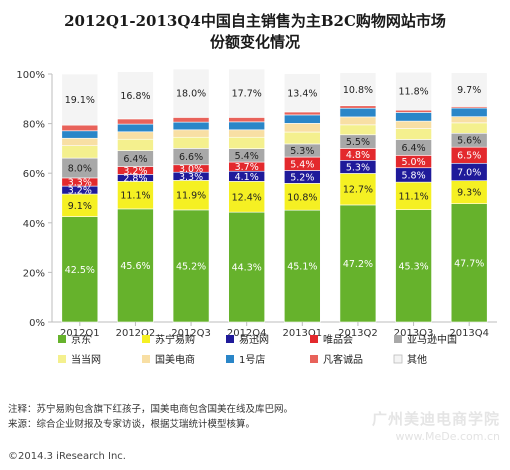 This screenshot has width=510, height=470. What do you see at coordinates (247, 167) in the screenshot?
I see `data-label: 3.7%` at bounding box center [247, 167].